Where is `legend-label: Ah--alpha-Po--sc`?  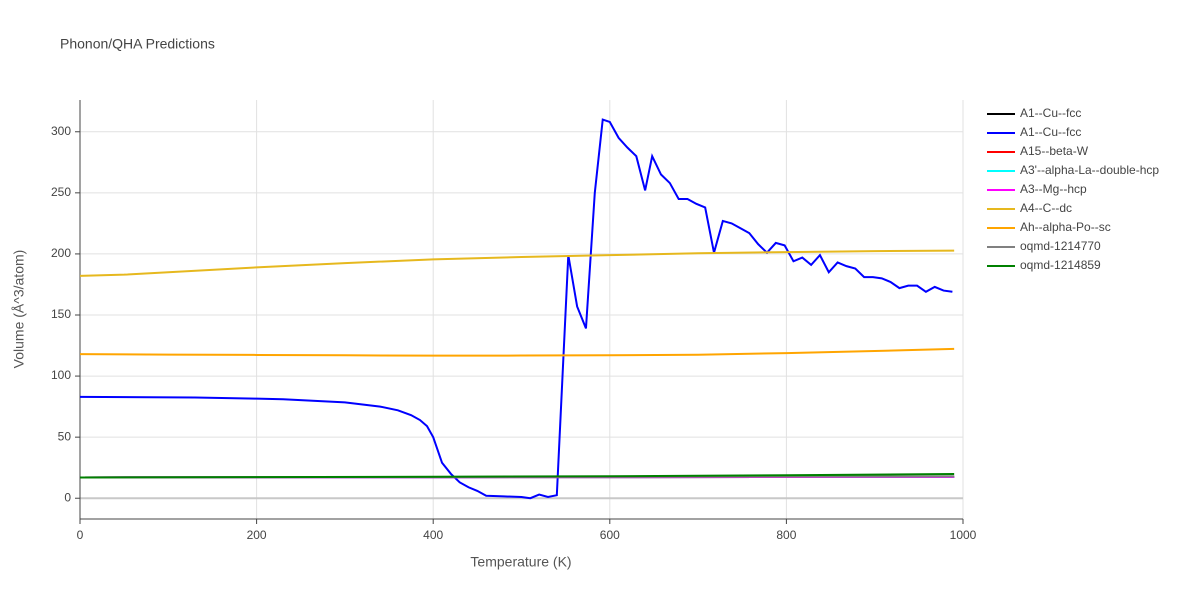
legend-label: Ah--alpha-Po--sc is located at coordinates (1065, 227).